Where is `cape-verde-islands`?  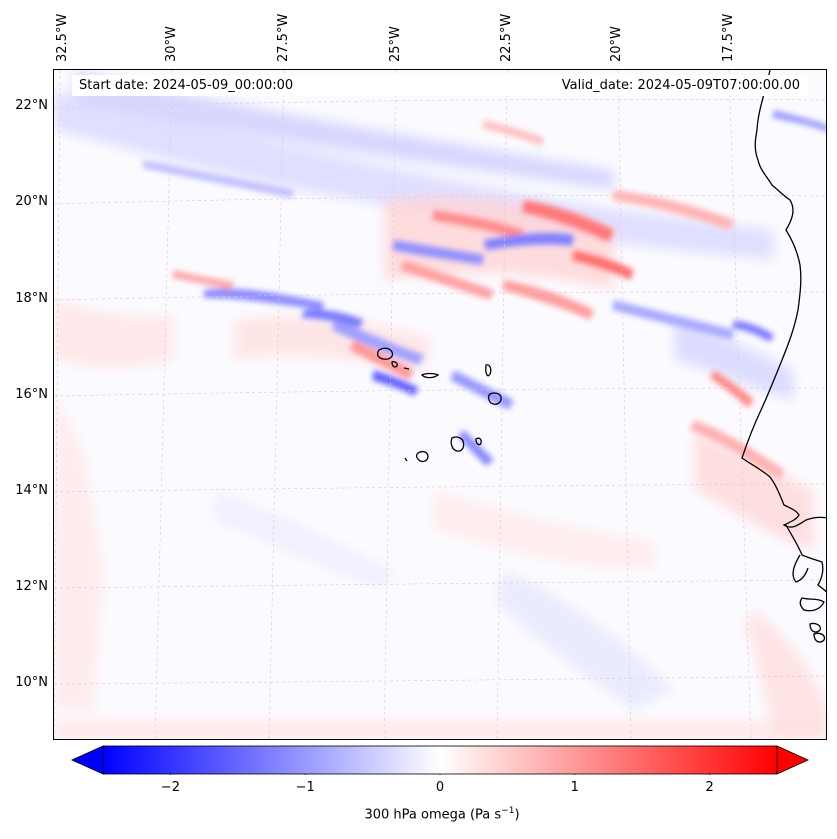 cape-verde-islands is located at coordinates (439, 405).